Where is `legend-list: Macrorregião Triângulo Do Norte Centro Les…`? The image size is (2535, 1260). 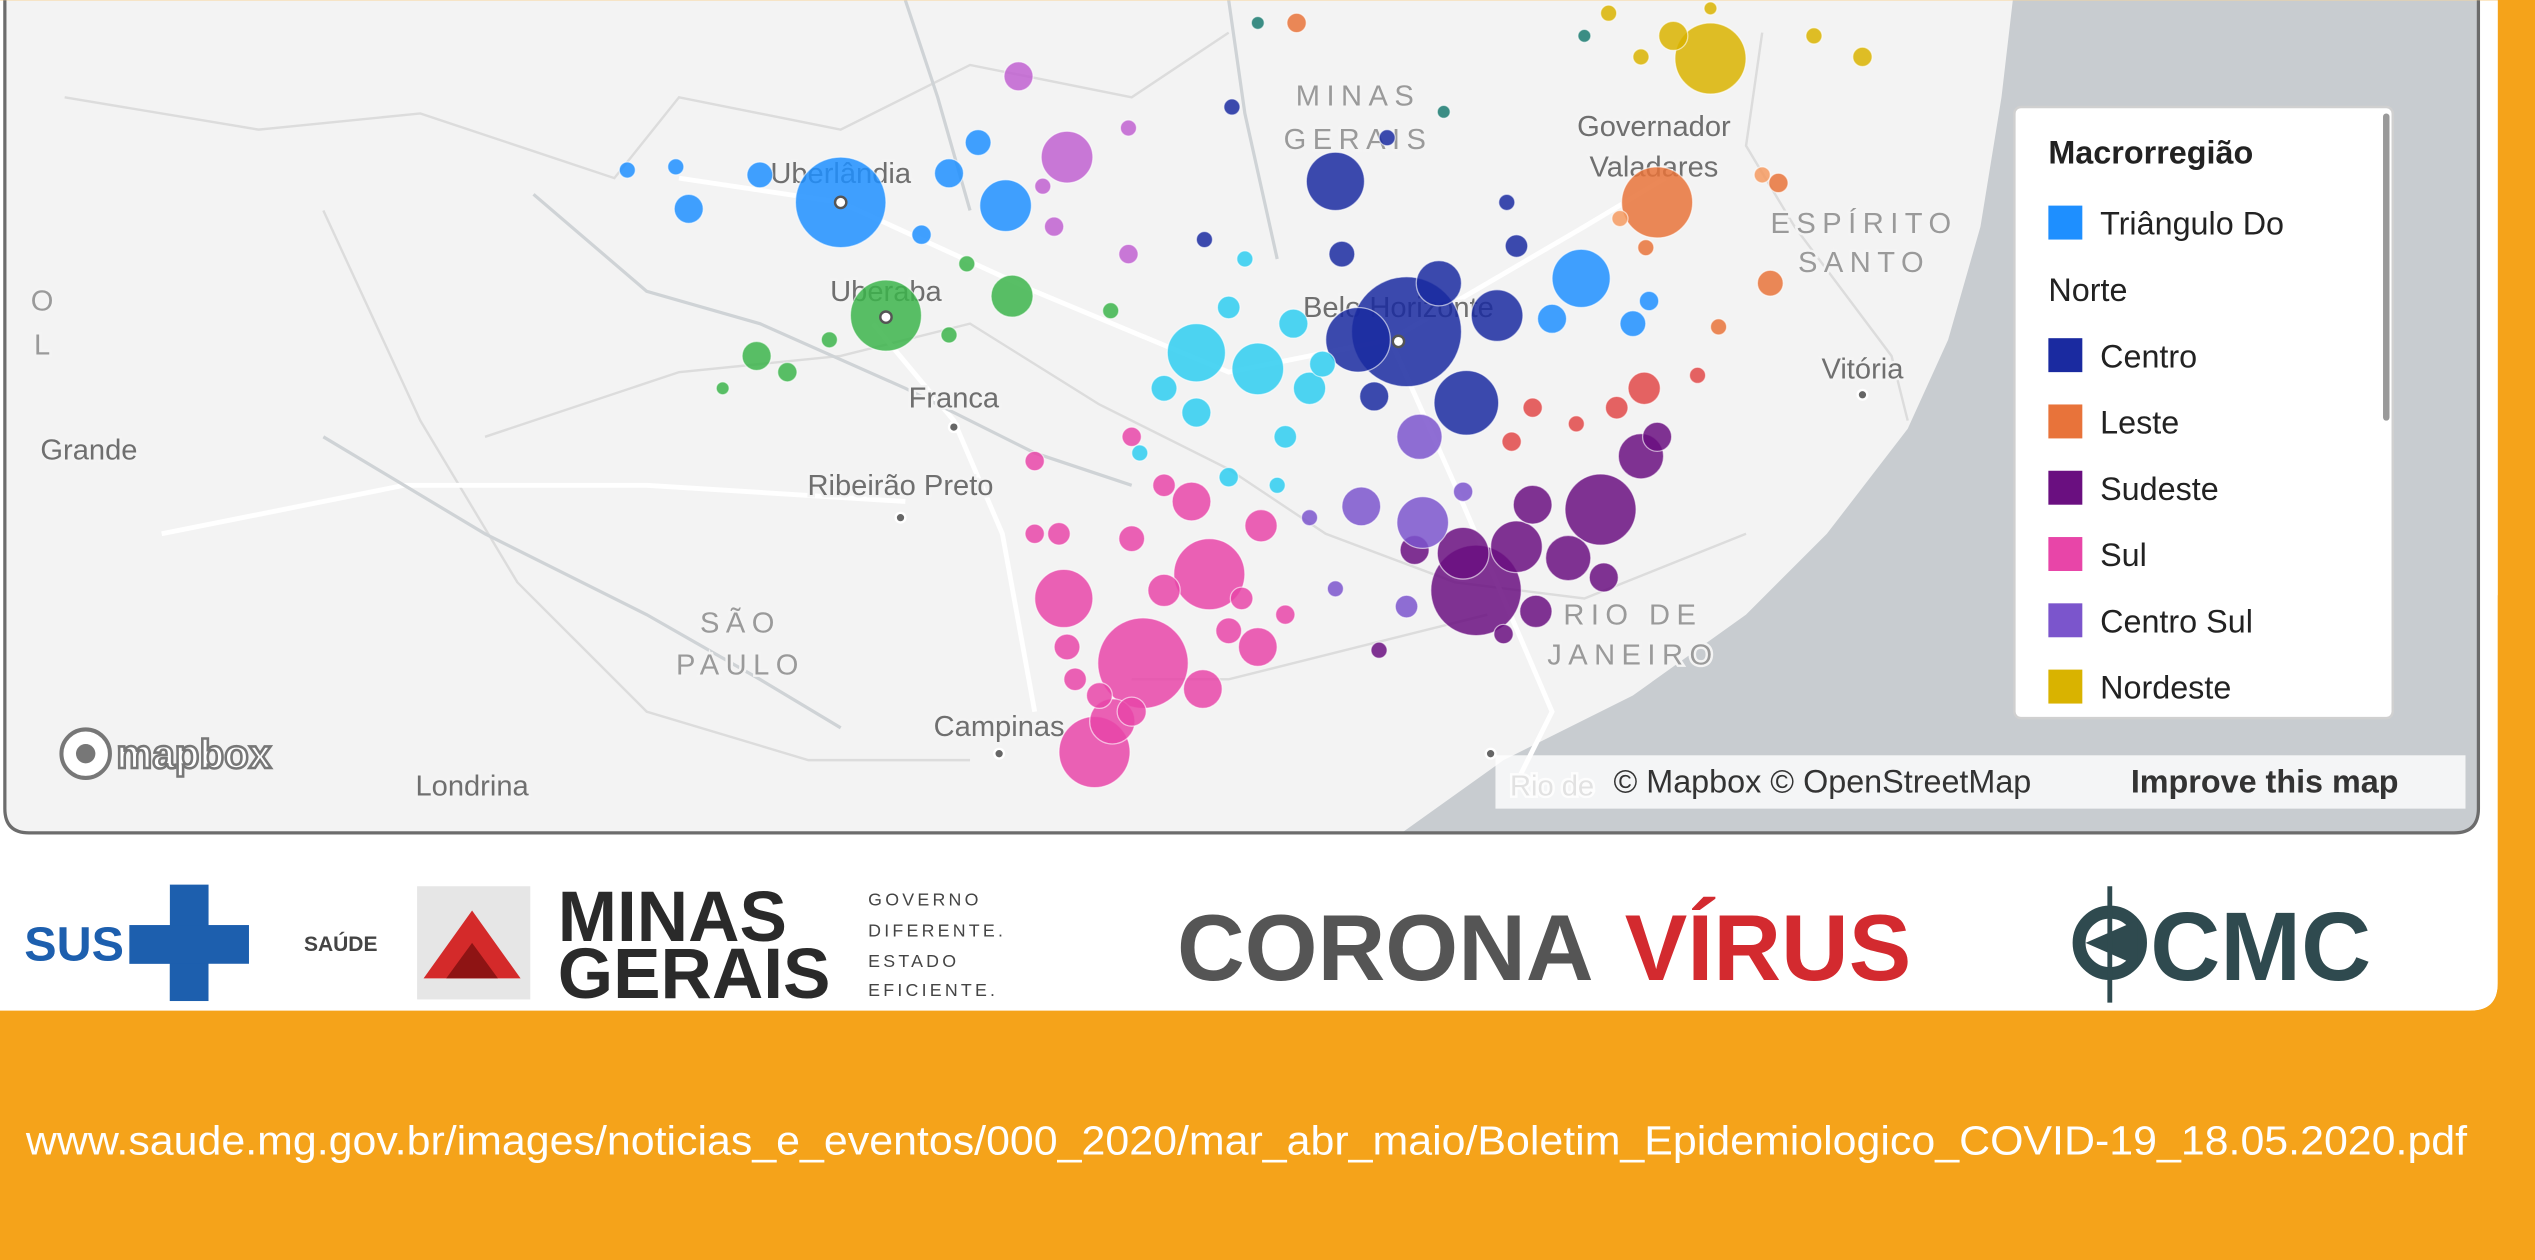 legend-list: Macrorregião Triângulo Do Norte Centro Les… is located at coordinates (2198, 412).